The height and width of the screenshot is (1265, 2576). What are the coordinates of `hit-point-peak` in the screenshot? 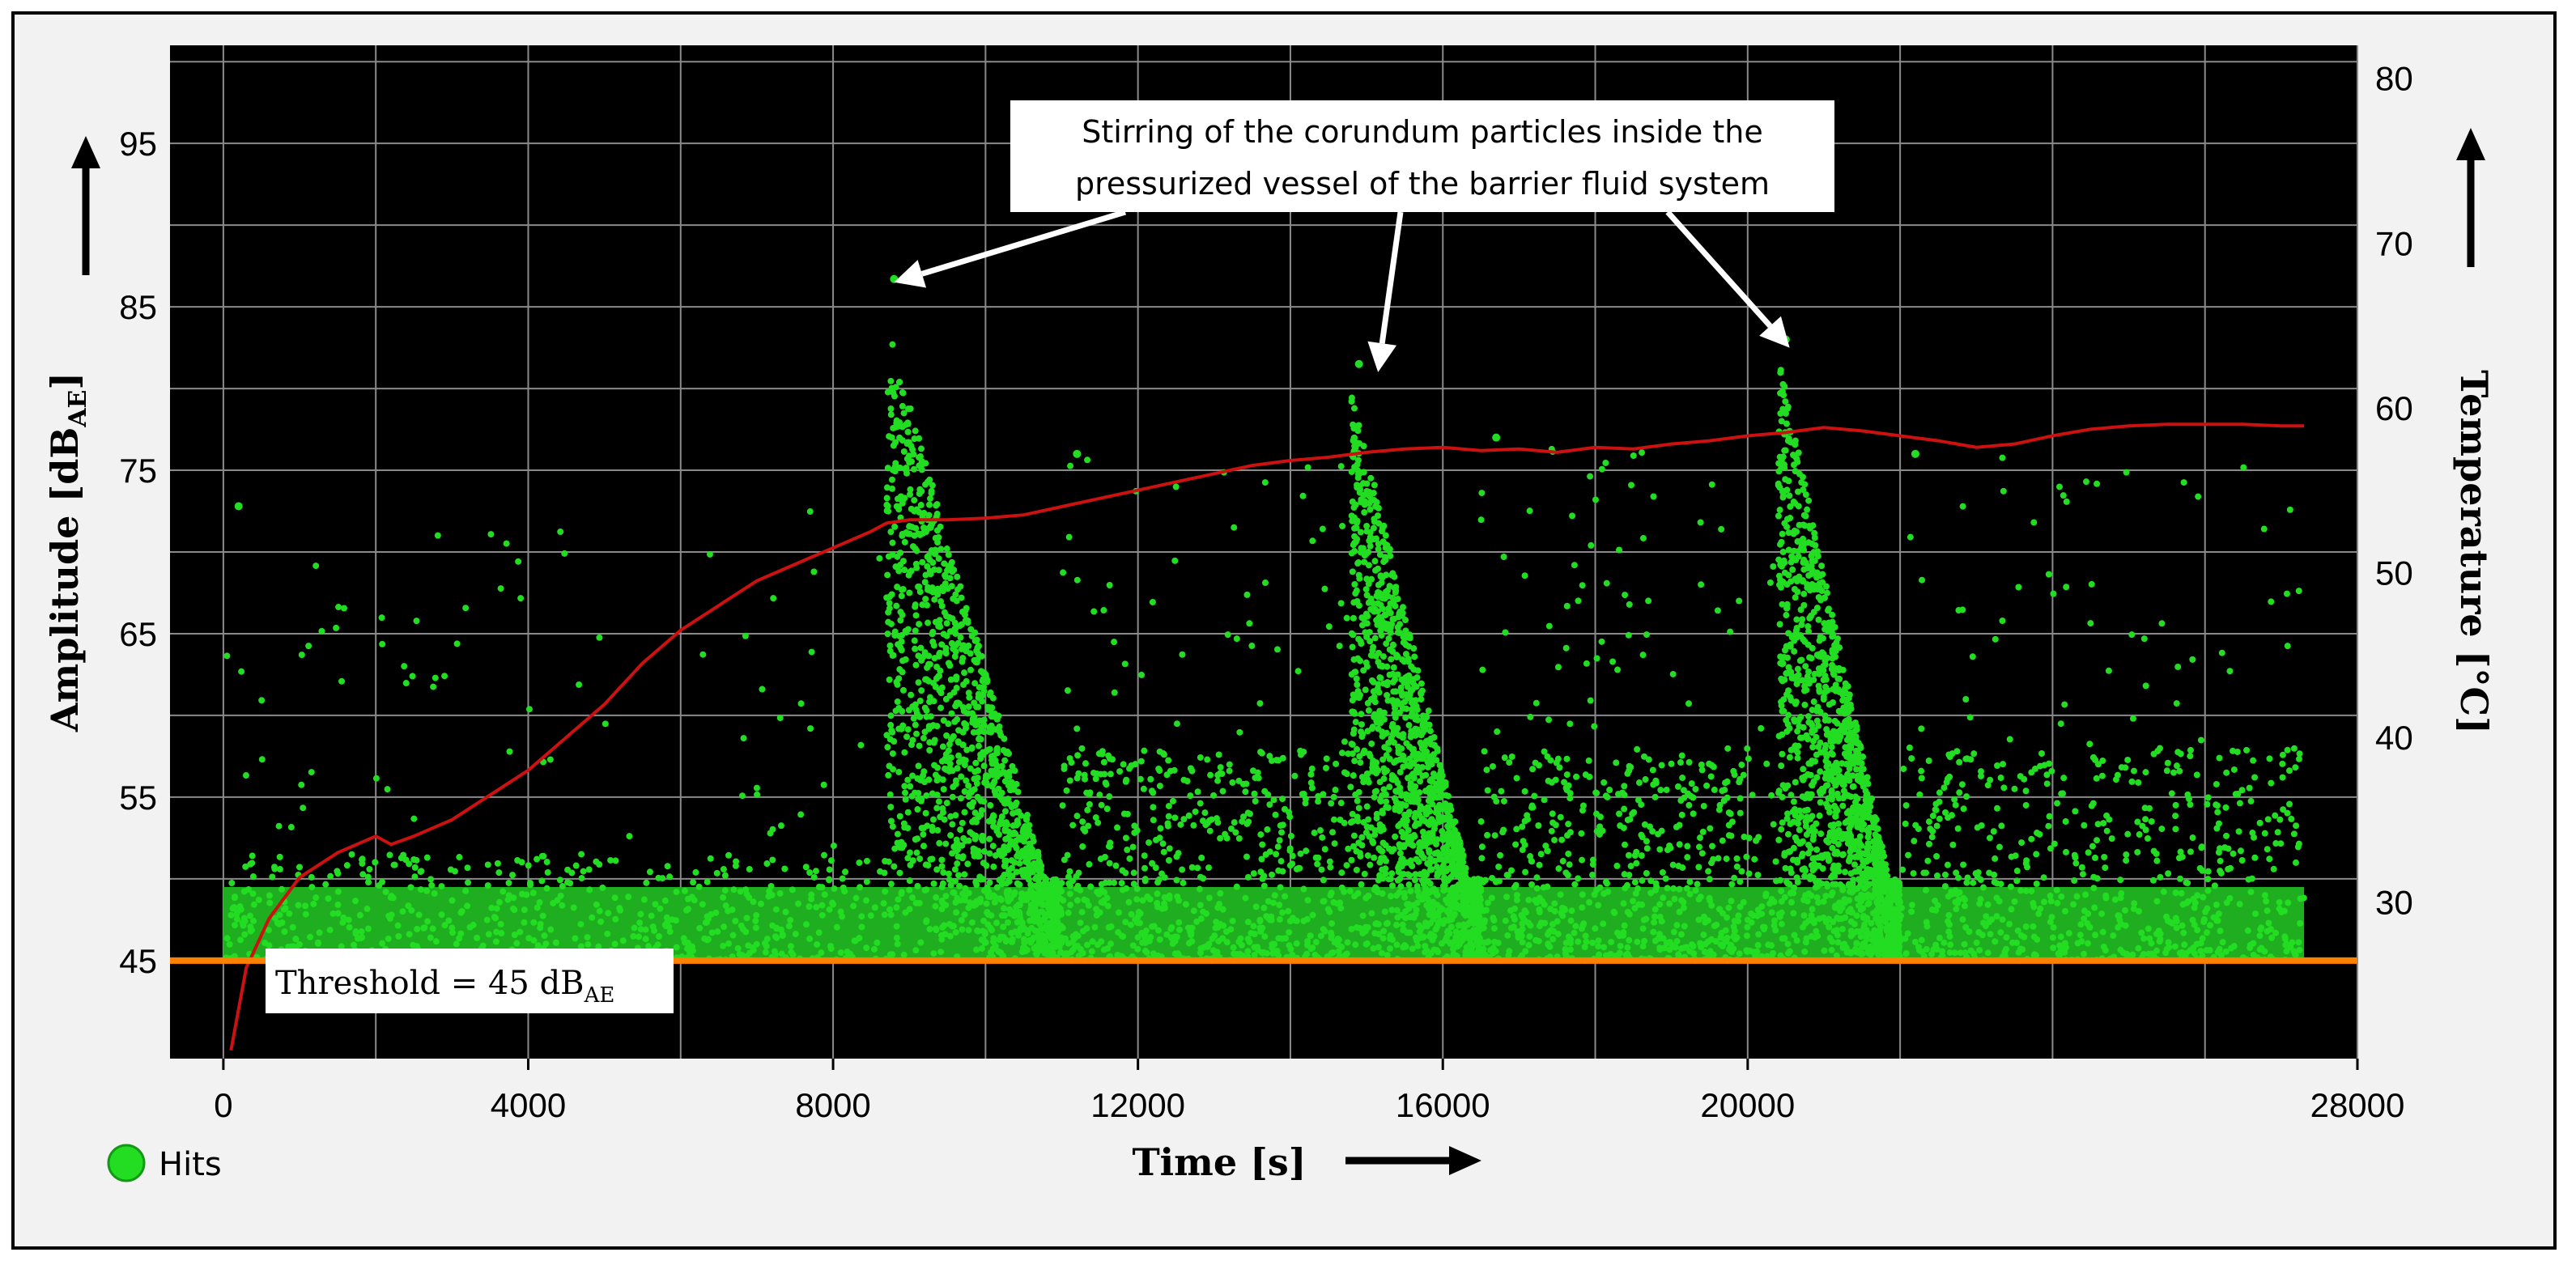 It's located at (239, 506).